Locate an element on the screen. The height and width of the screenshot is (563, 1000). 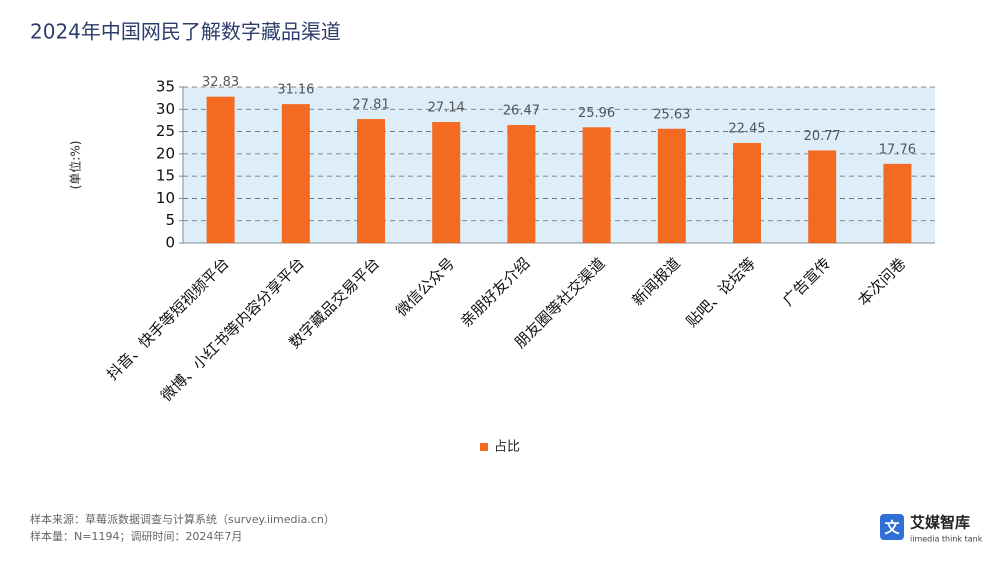
value-label: 25.96 is located at coordinates (596, 113).